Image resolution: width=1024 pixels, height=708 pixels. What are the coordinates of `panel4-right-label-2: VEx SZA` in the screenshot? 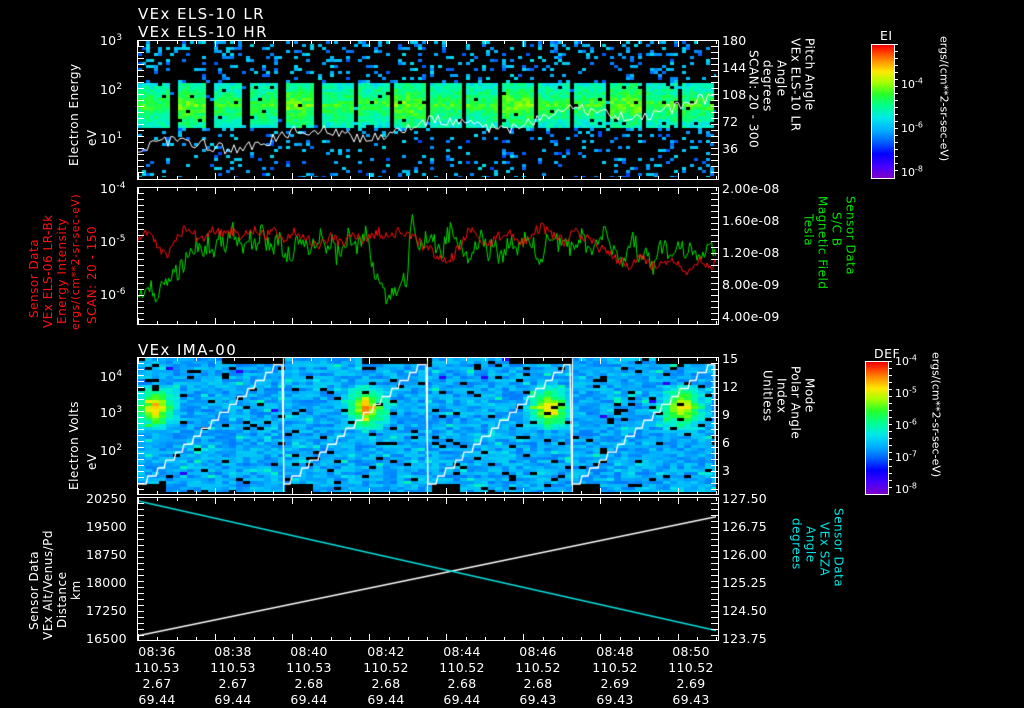 It's located at (824, 549).